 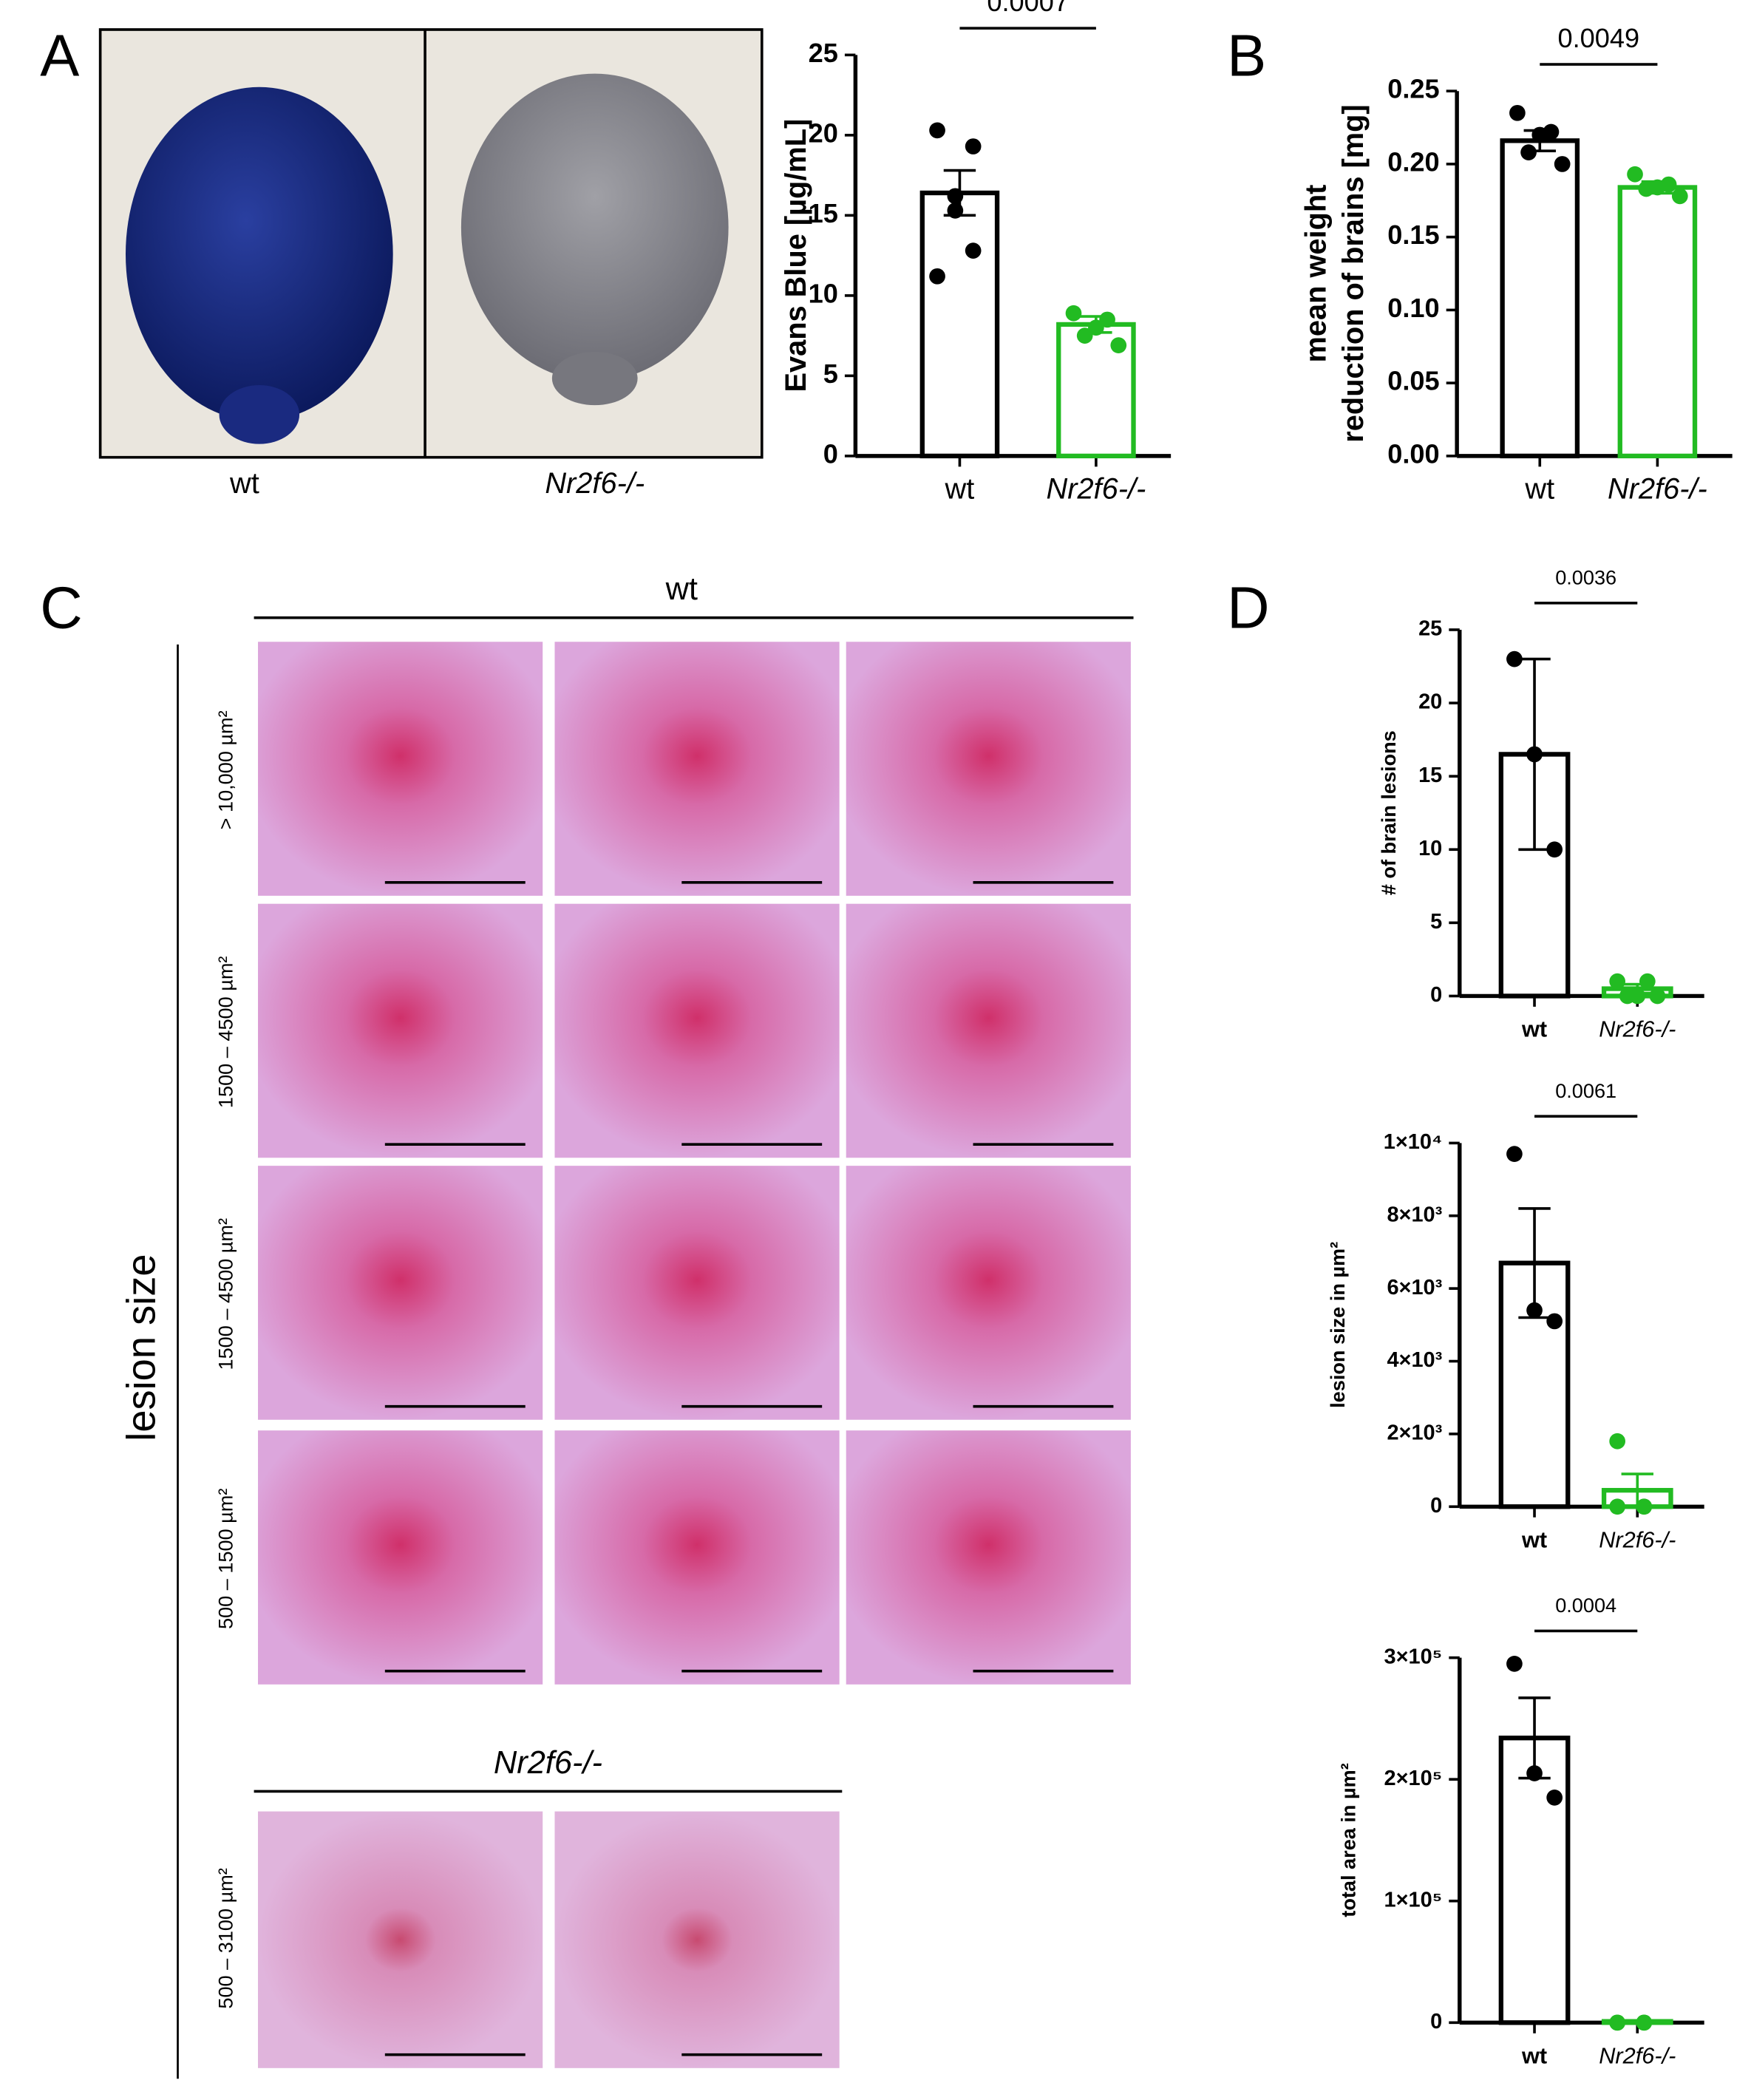 I want to click on brain-wt, so click(x=259, y=253).